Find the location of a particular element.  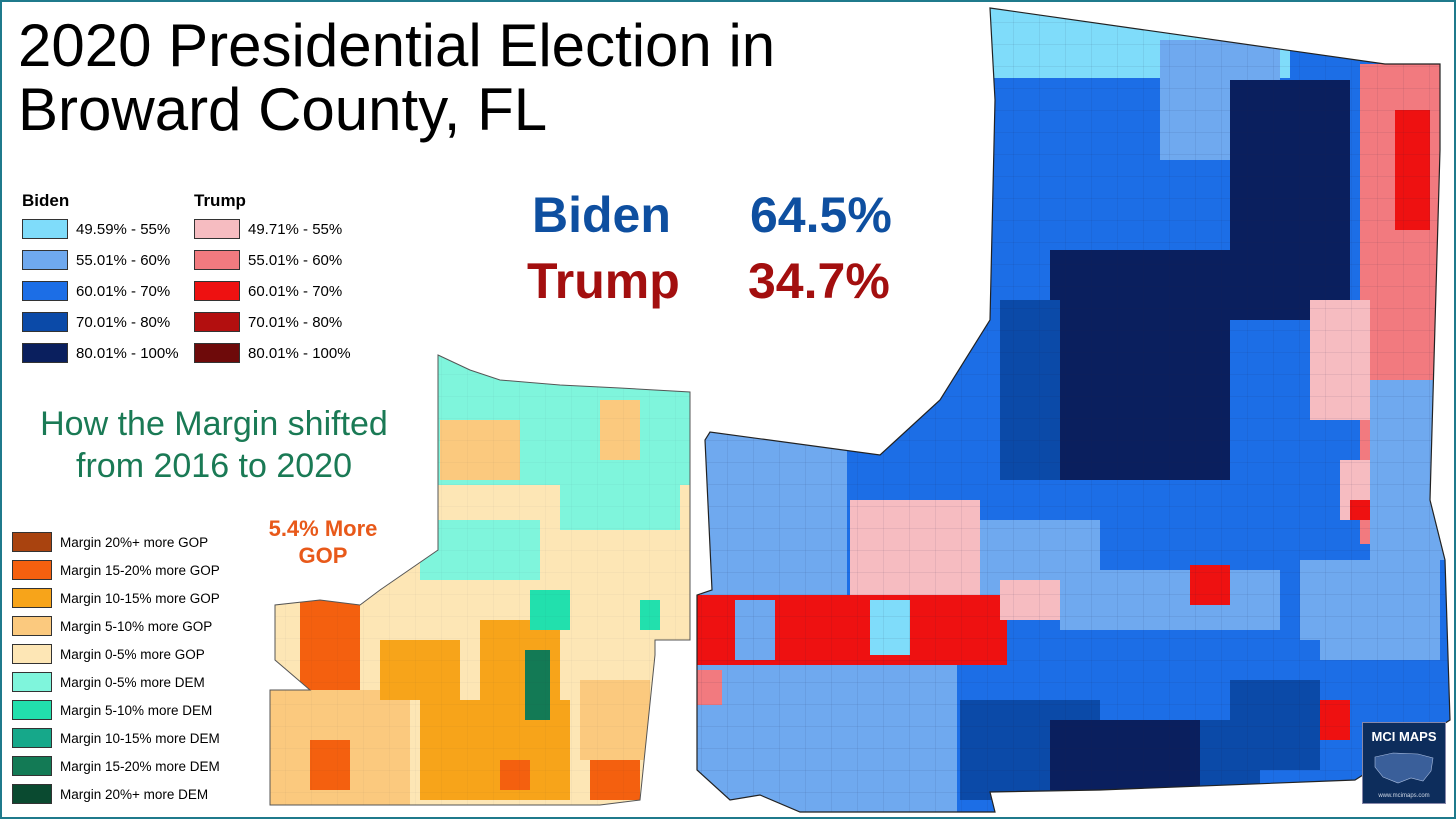

shift-legend-item: Margin 15-20% more GOP is located at coordinates (116, 570).